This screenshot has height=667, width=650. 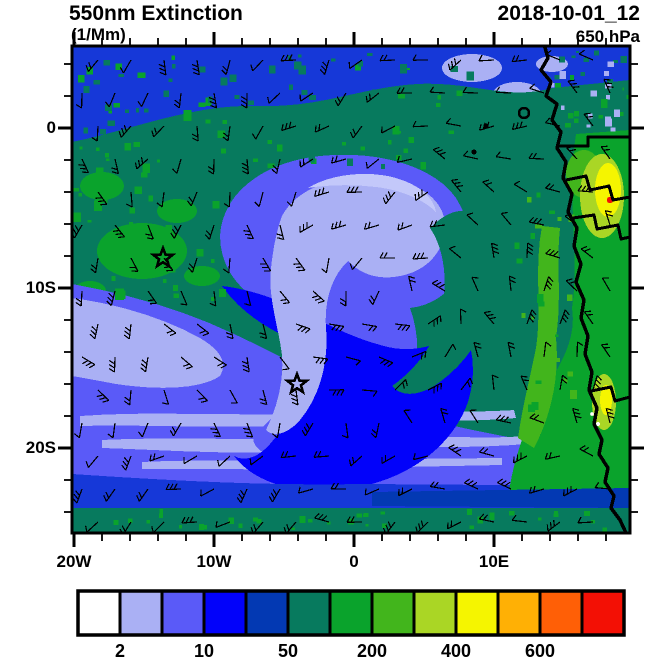 What do you see at coordinates (594, 269) in the screenshot?
I see `country-borders` at bounding box center [594, 269].